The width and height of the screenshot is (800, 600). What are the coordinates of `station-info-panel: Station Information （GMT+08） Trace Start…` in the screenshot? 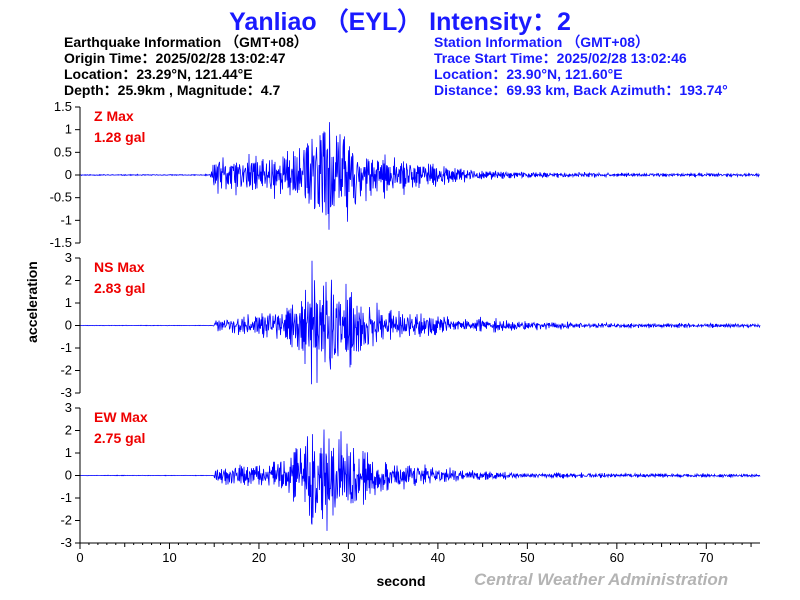 It's located at (581, 66).